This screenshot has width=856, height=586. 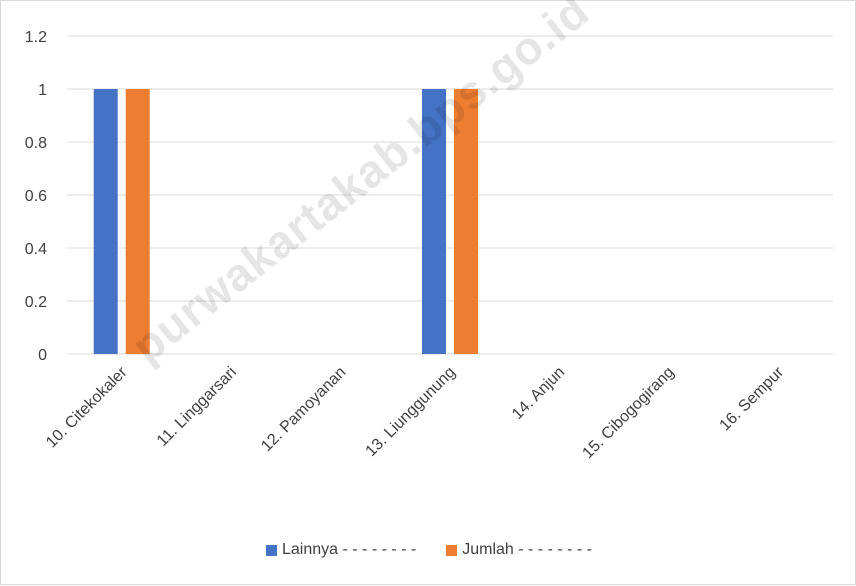 What do you see at coordinates (752, 398) in the screenshot?
I see `x-tick-label: 16. Sempur` at bounding box center [752, 398].